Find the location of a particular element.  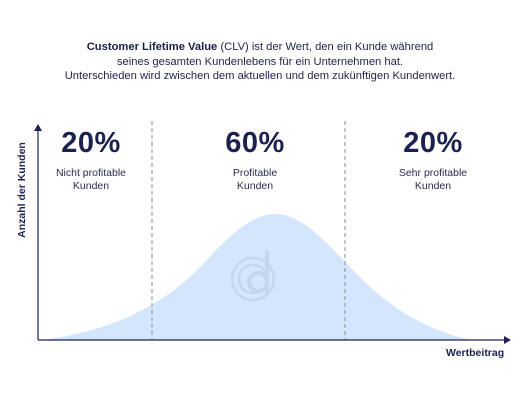

segment-label: Nicht profitable Kunden is located at coordinates (91, 179).